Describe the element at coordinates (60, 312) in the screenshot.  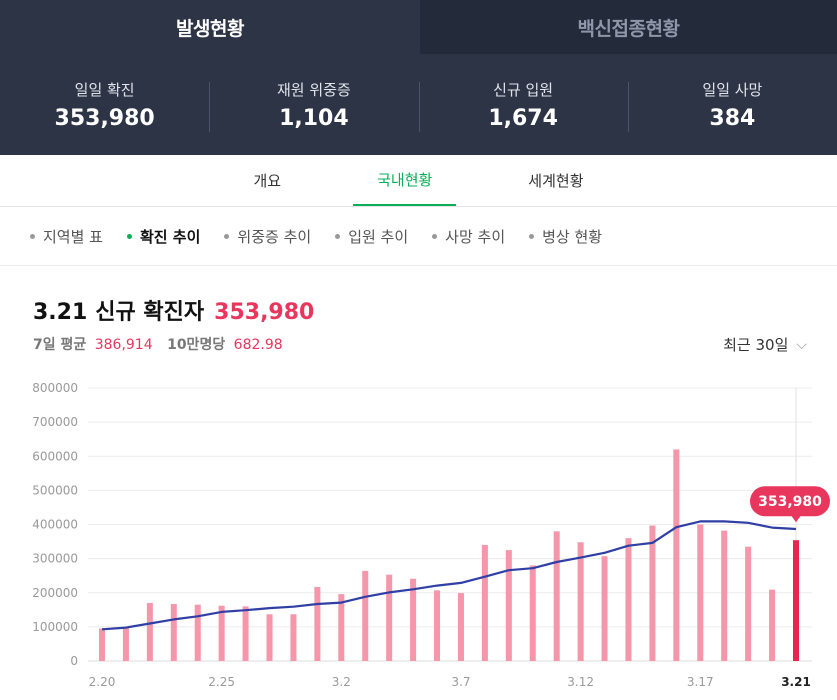
I see `headline-date: 3.21` at that location.